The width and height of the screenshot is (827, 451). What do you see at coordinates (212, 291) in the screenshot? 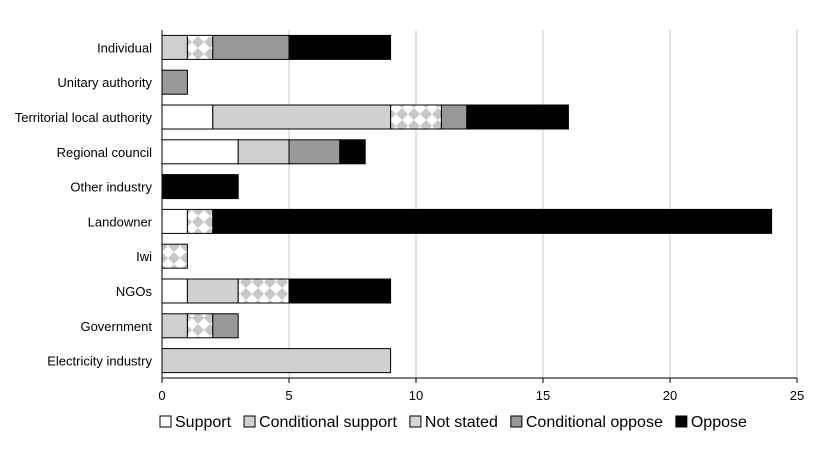
I see `bar-ngos-conditional-support` at bounding box center [212, 291].